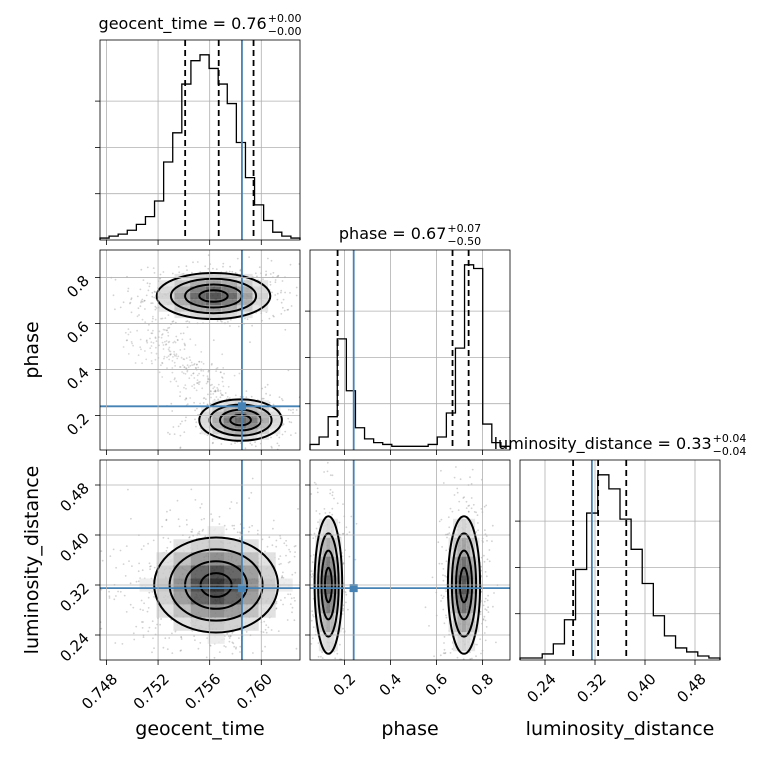 The width and height of the screenshot is (760, 760). Describe the element at coordinates (74, 597) in the screenshot. I see `ytick-label-luminosity_distance-1: 0.32` at that location.